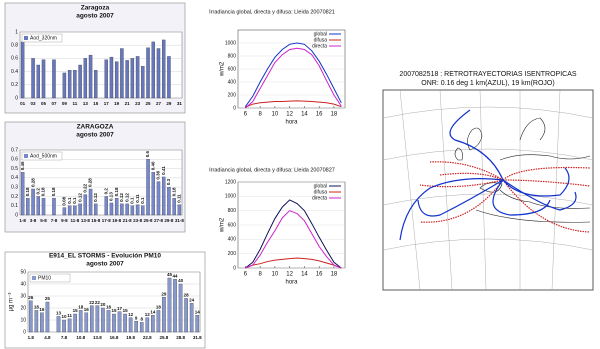 The image size is (600, 349). What do you see at coordinates (43, 220) in the screenshot?
I see `x-tick-label: 5-8` at bounding box center [43, 220].